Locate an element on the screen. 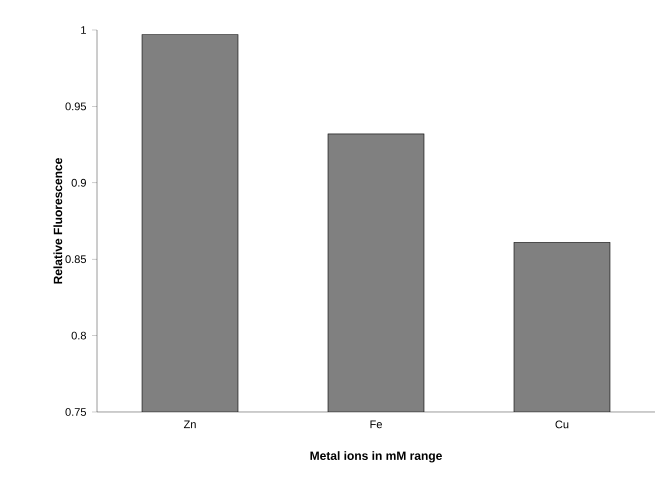 The width and height of the screenshot is (665, 493). x-tick-label: Fe is located at coordinates (376, 424).